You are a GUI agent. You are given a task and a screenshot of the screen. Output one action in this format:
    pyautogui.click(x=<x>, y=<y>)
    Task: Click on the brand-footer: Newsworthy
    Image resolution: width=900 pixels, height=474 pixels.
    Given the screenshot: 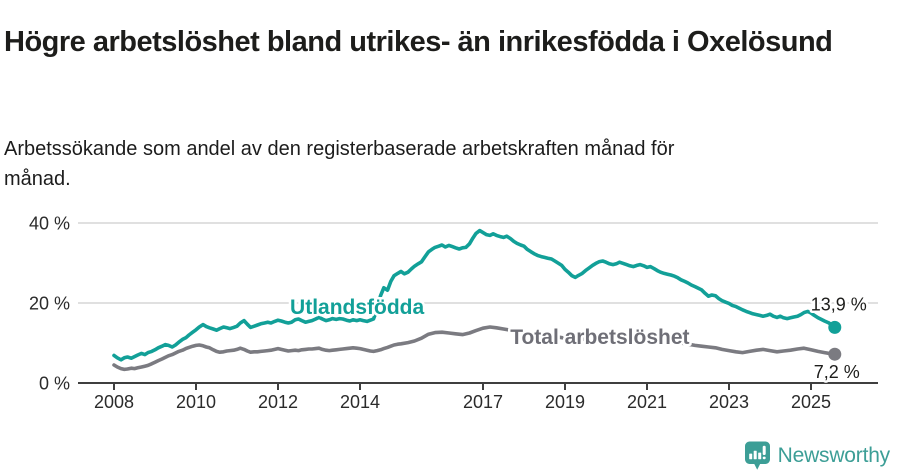 What is the action you would take?
    pyautogui.click(x=817, y=456)
    